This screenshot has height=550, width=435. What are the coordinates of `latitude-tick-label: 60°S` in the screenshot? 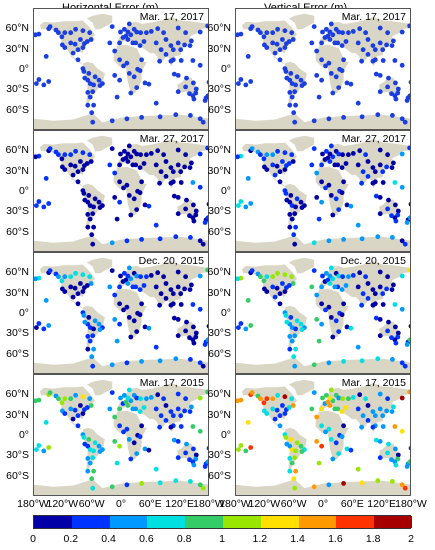 It's located at (17, 109).